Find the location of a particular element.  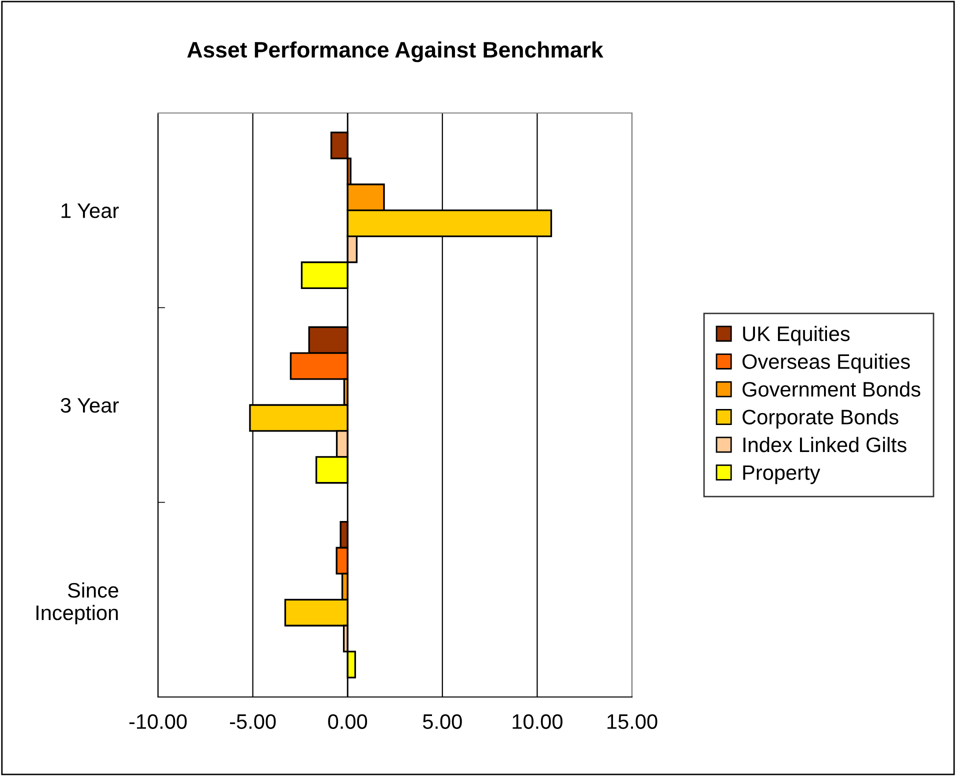

legend-label: Index Linked Gilts is located at coordinates (824, 444).